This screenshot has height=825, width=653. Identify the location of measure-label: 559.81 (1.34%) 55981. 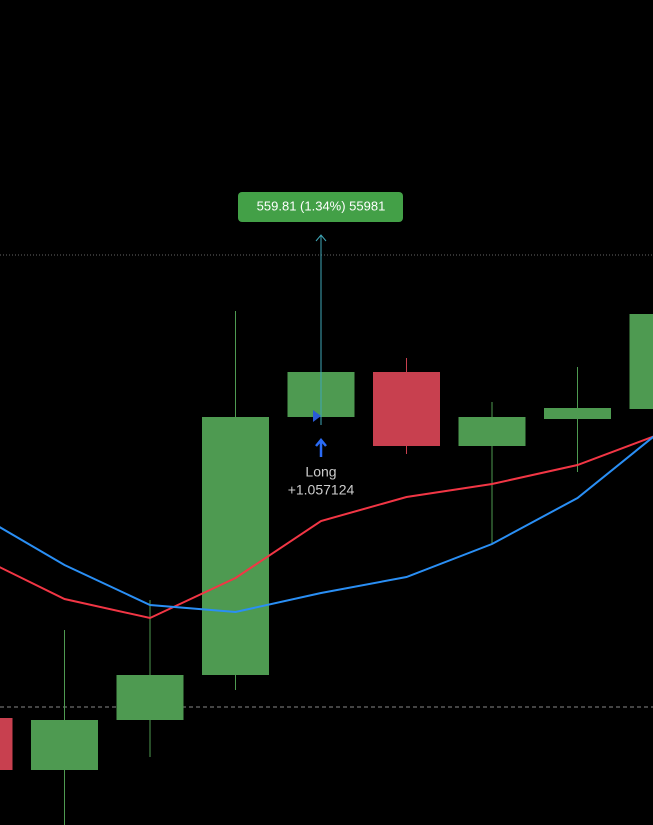
(321, 205).